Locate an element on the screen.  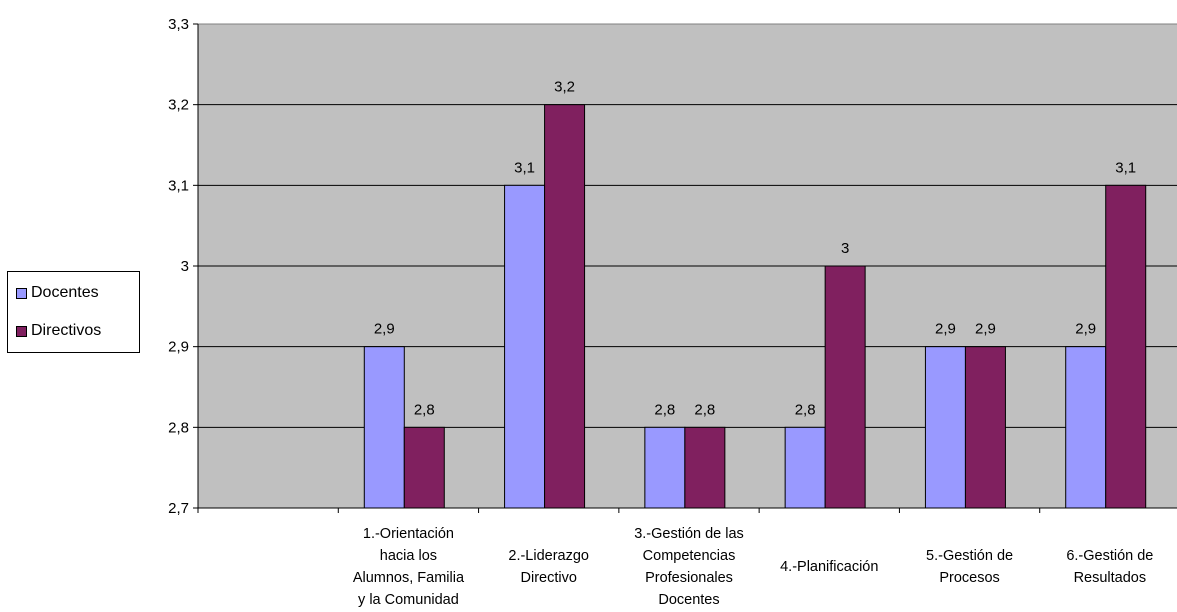
data-label-docentes-4: 2,8 is located at coordinates (805, 409).